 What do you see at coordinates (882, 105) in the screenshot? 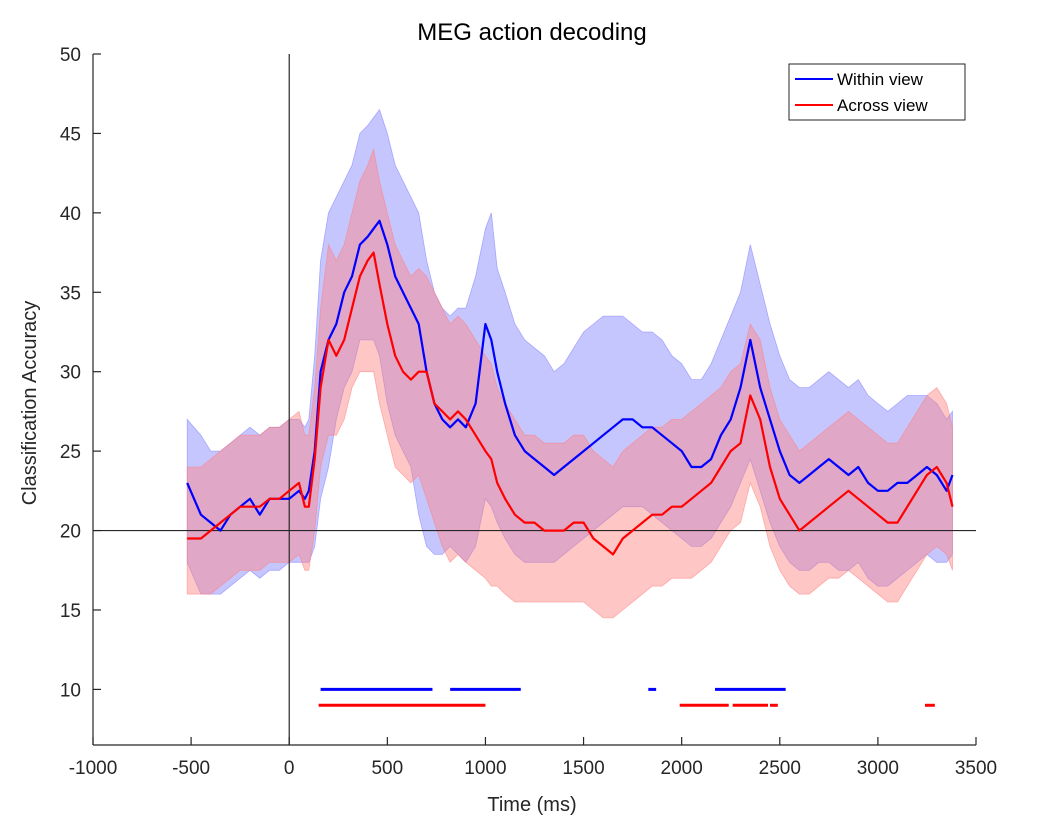
I see `legend-label-across-view: Across view` at bounding box center [882, 105].